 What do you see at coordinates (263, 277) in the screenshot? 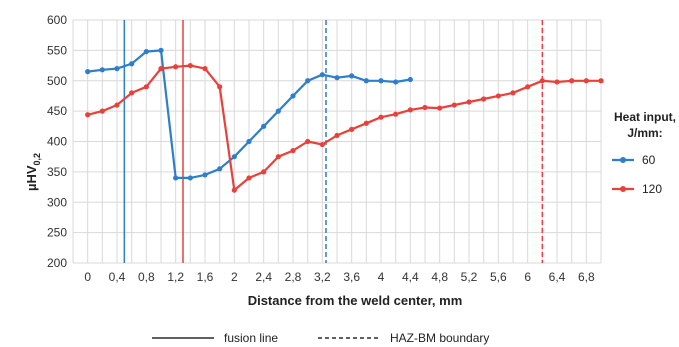
I see `x-tick-label-6: 2,4` at bounding box center [263, 277].